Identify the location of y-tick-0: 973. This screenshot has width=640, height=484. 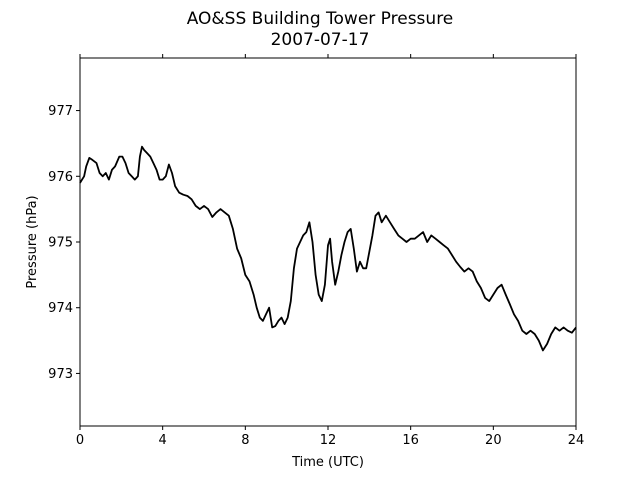
(64, 374).